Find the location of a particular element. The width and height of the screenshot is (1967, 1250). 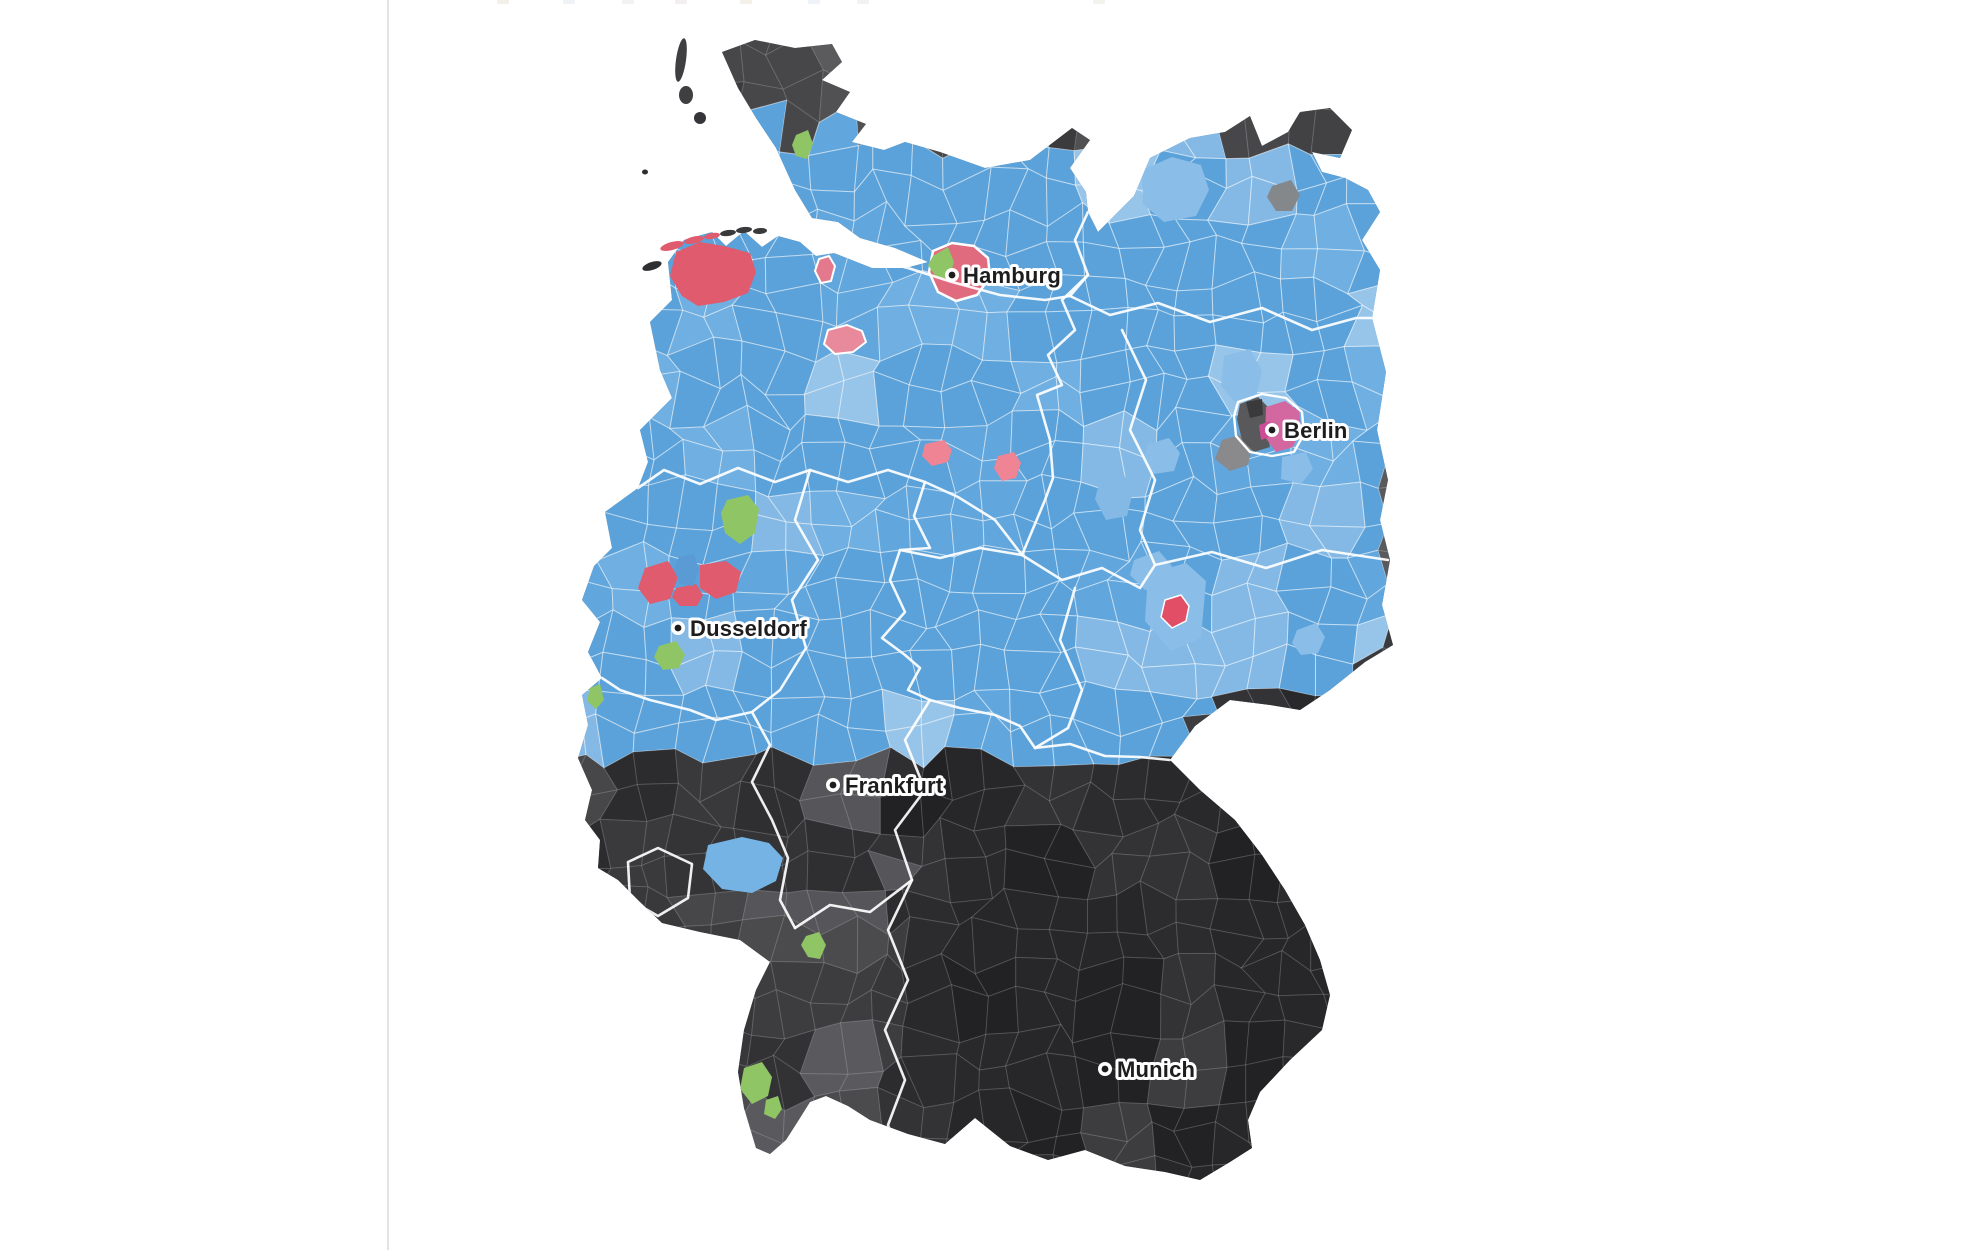

constituency-spot-bremerhaven-red is located at coordinates (825, 269).